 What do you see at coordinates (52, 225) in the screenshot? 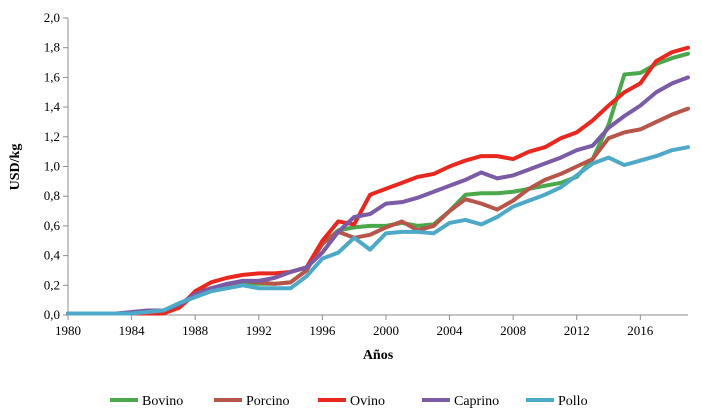
I see `y-tick-label: 0,6` at bounding box center [52, 225].